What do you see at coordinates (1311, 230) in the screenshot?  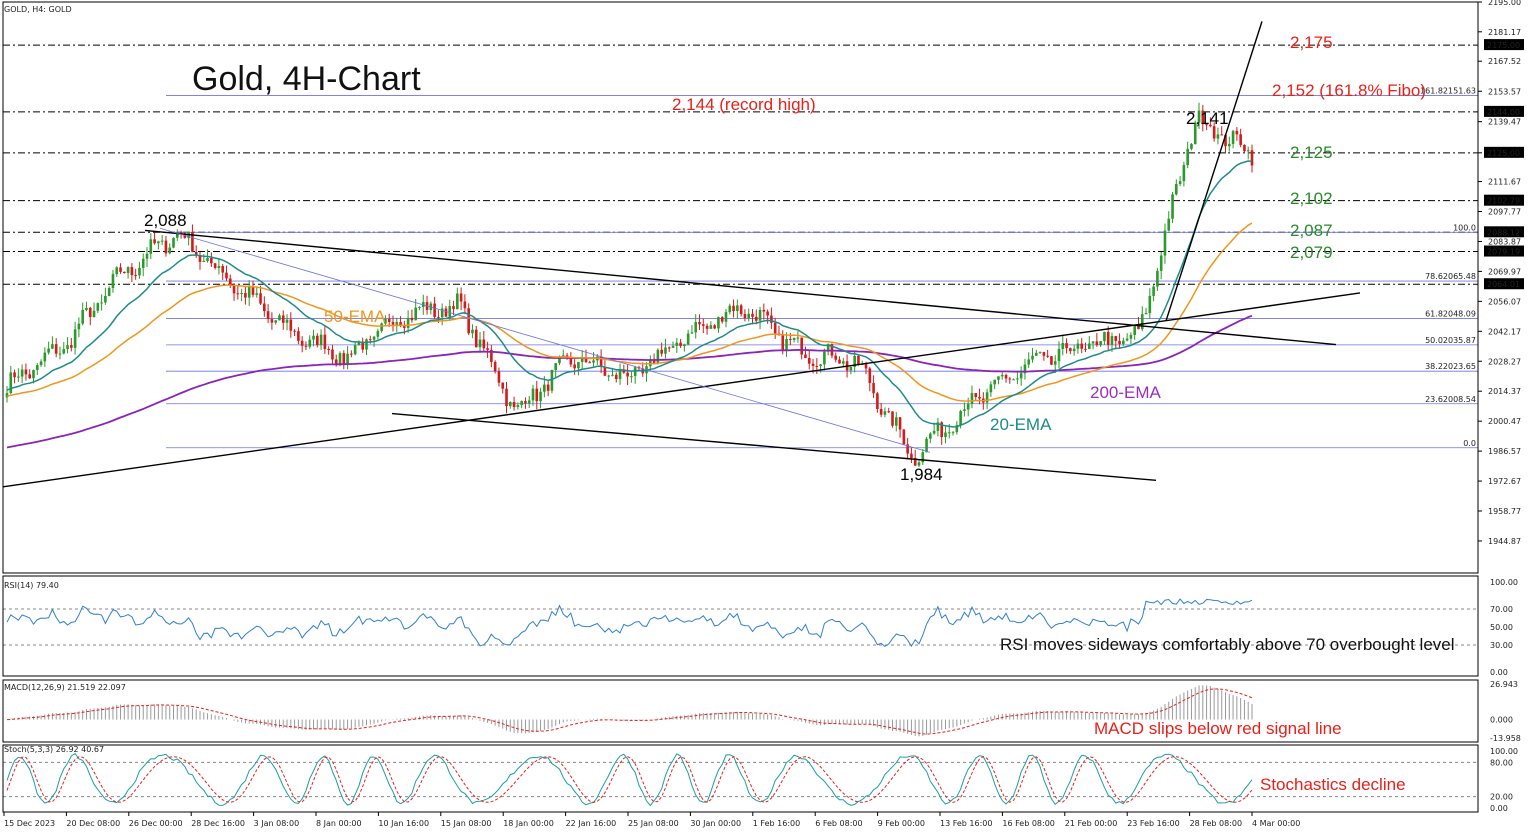 I see `price-annotation: 2,087` at bounding box center [1311, 230].